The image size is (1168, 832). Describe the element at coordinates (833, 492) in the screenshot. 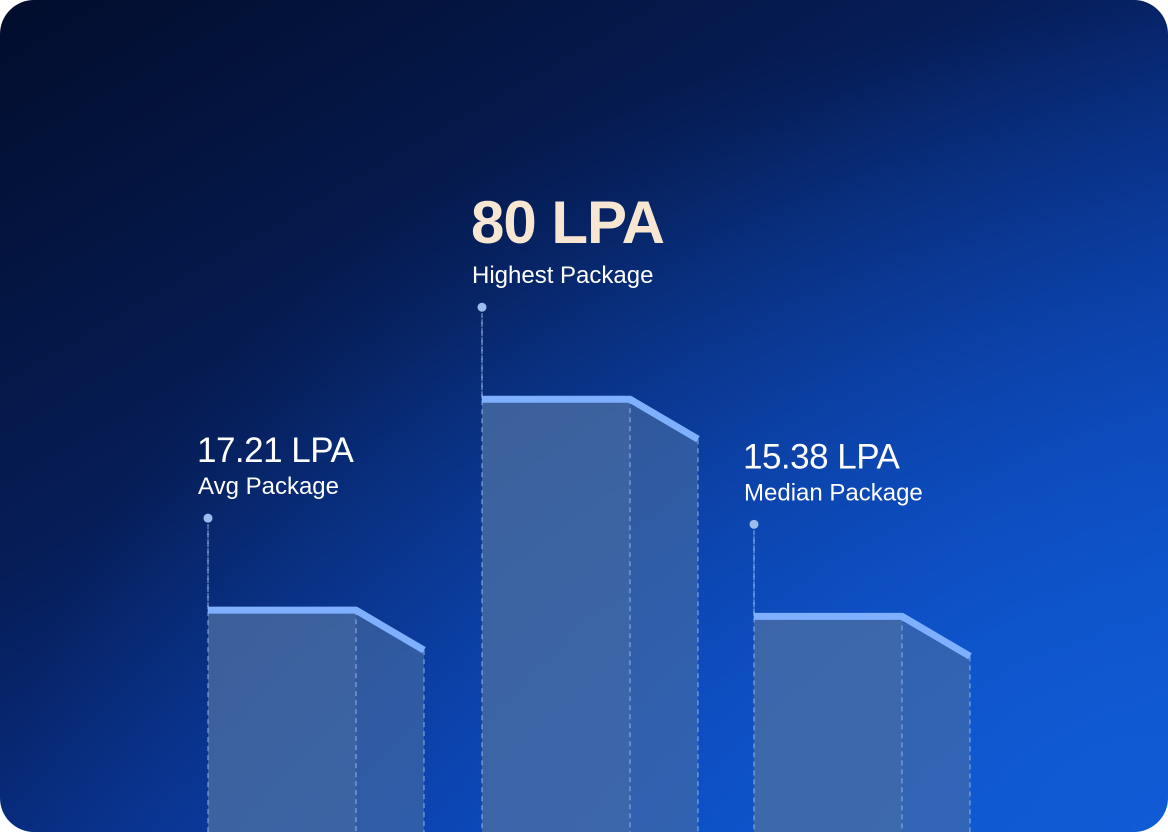

I see `category-label: Median Package` at that location.